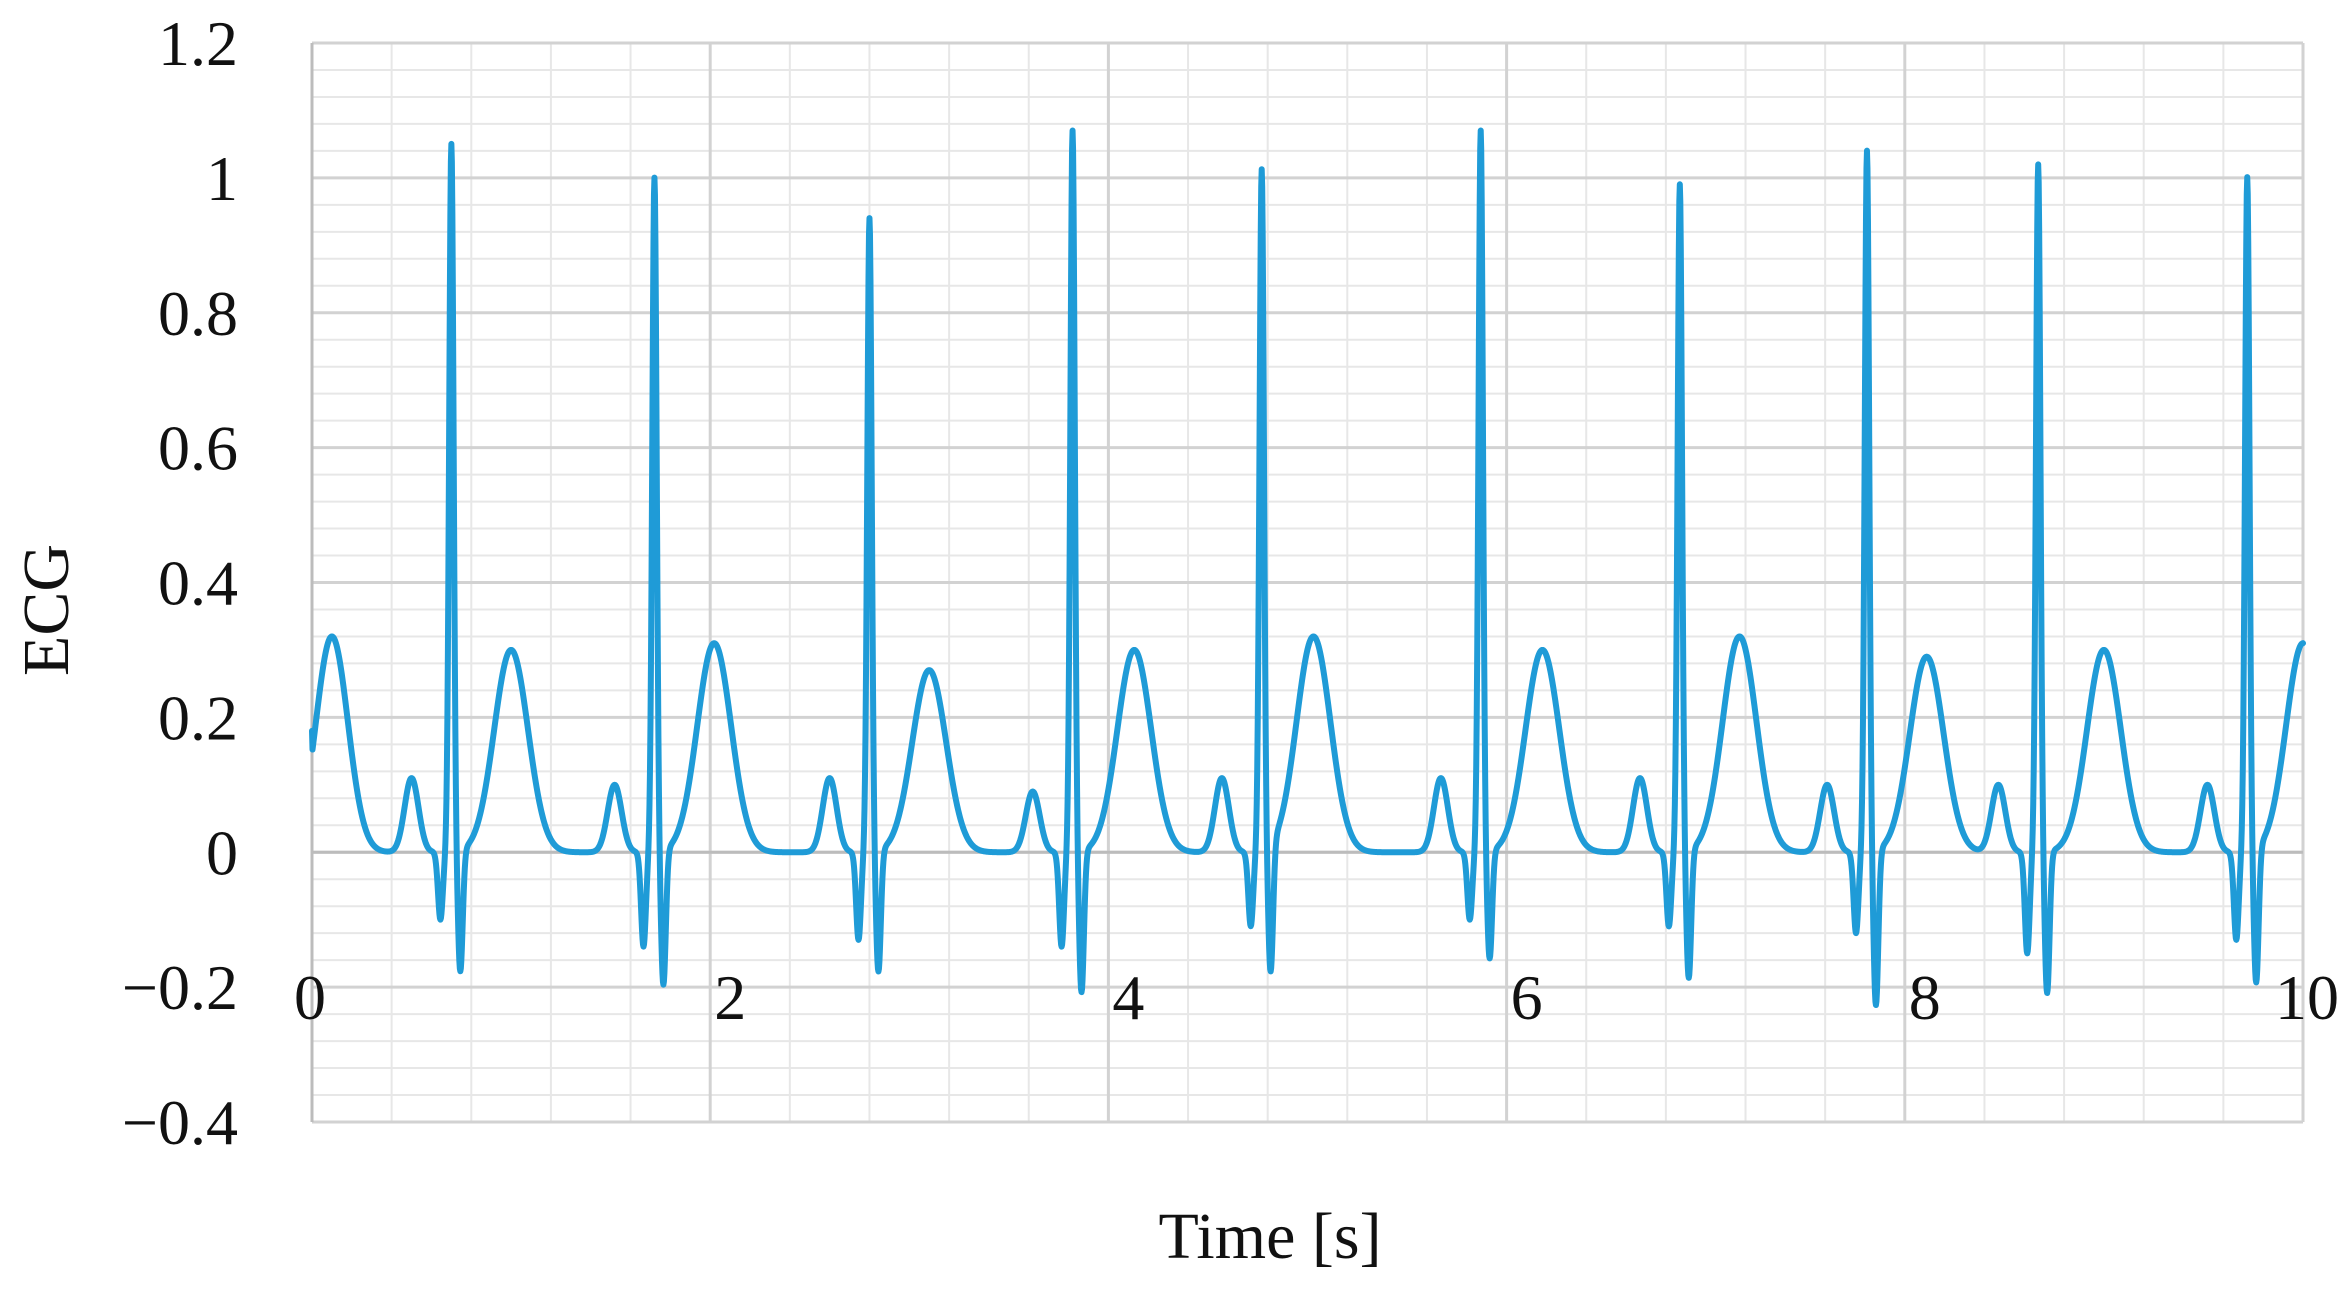  Describe the element at coordinates (1925, 997) in the screenshot. I see `x-tick-label: 8` at that location.